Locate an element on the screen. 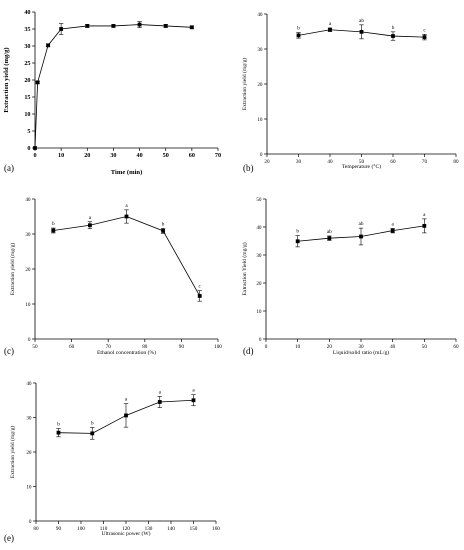  x-tick-label: 90 is located at coordinates (59, 529).